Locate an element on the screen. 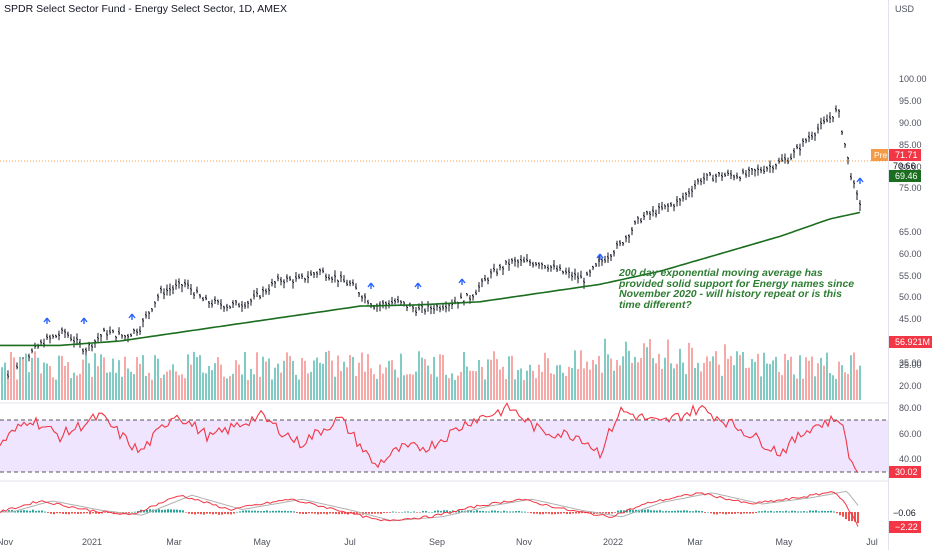  price-tick-label: 65.00 is located at coordinates (910, 232).